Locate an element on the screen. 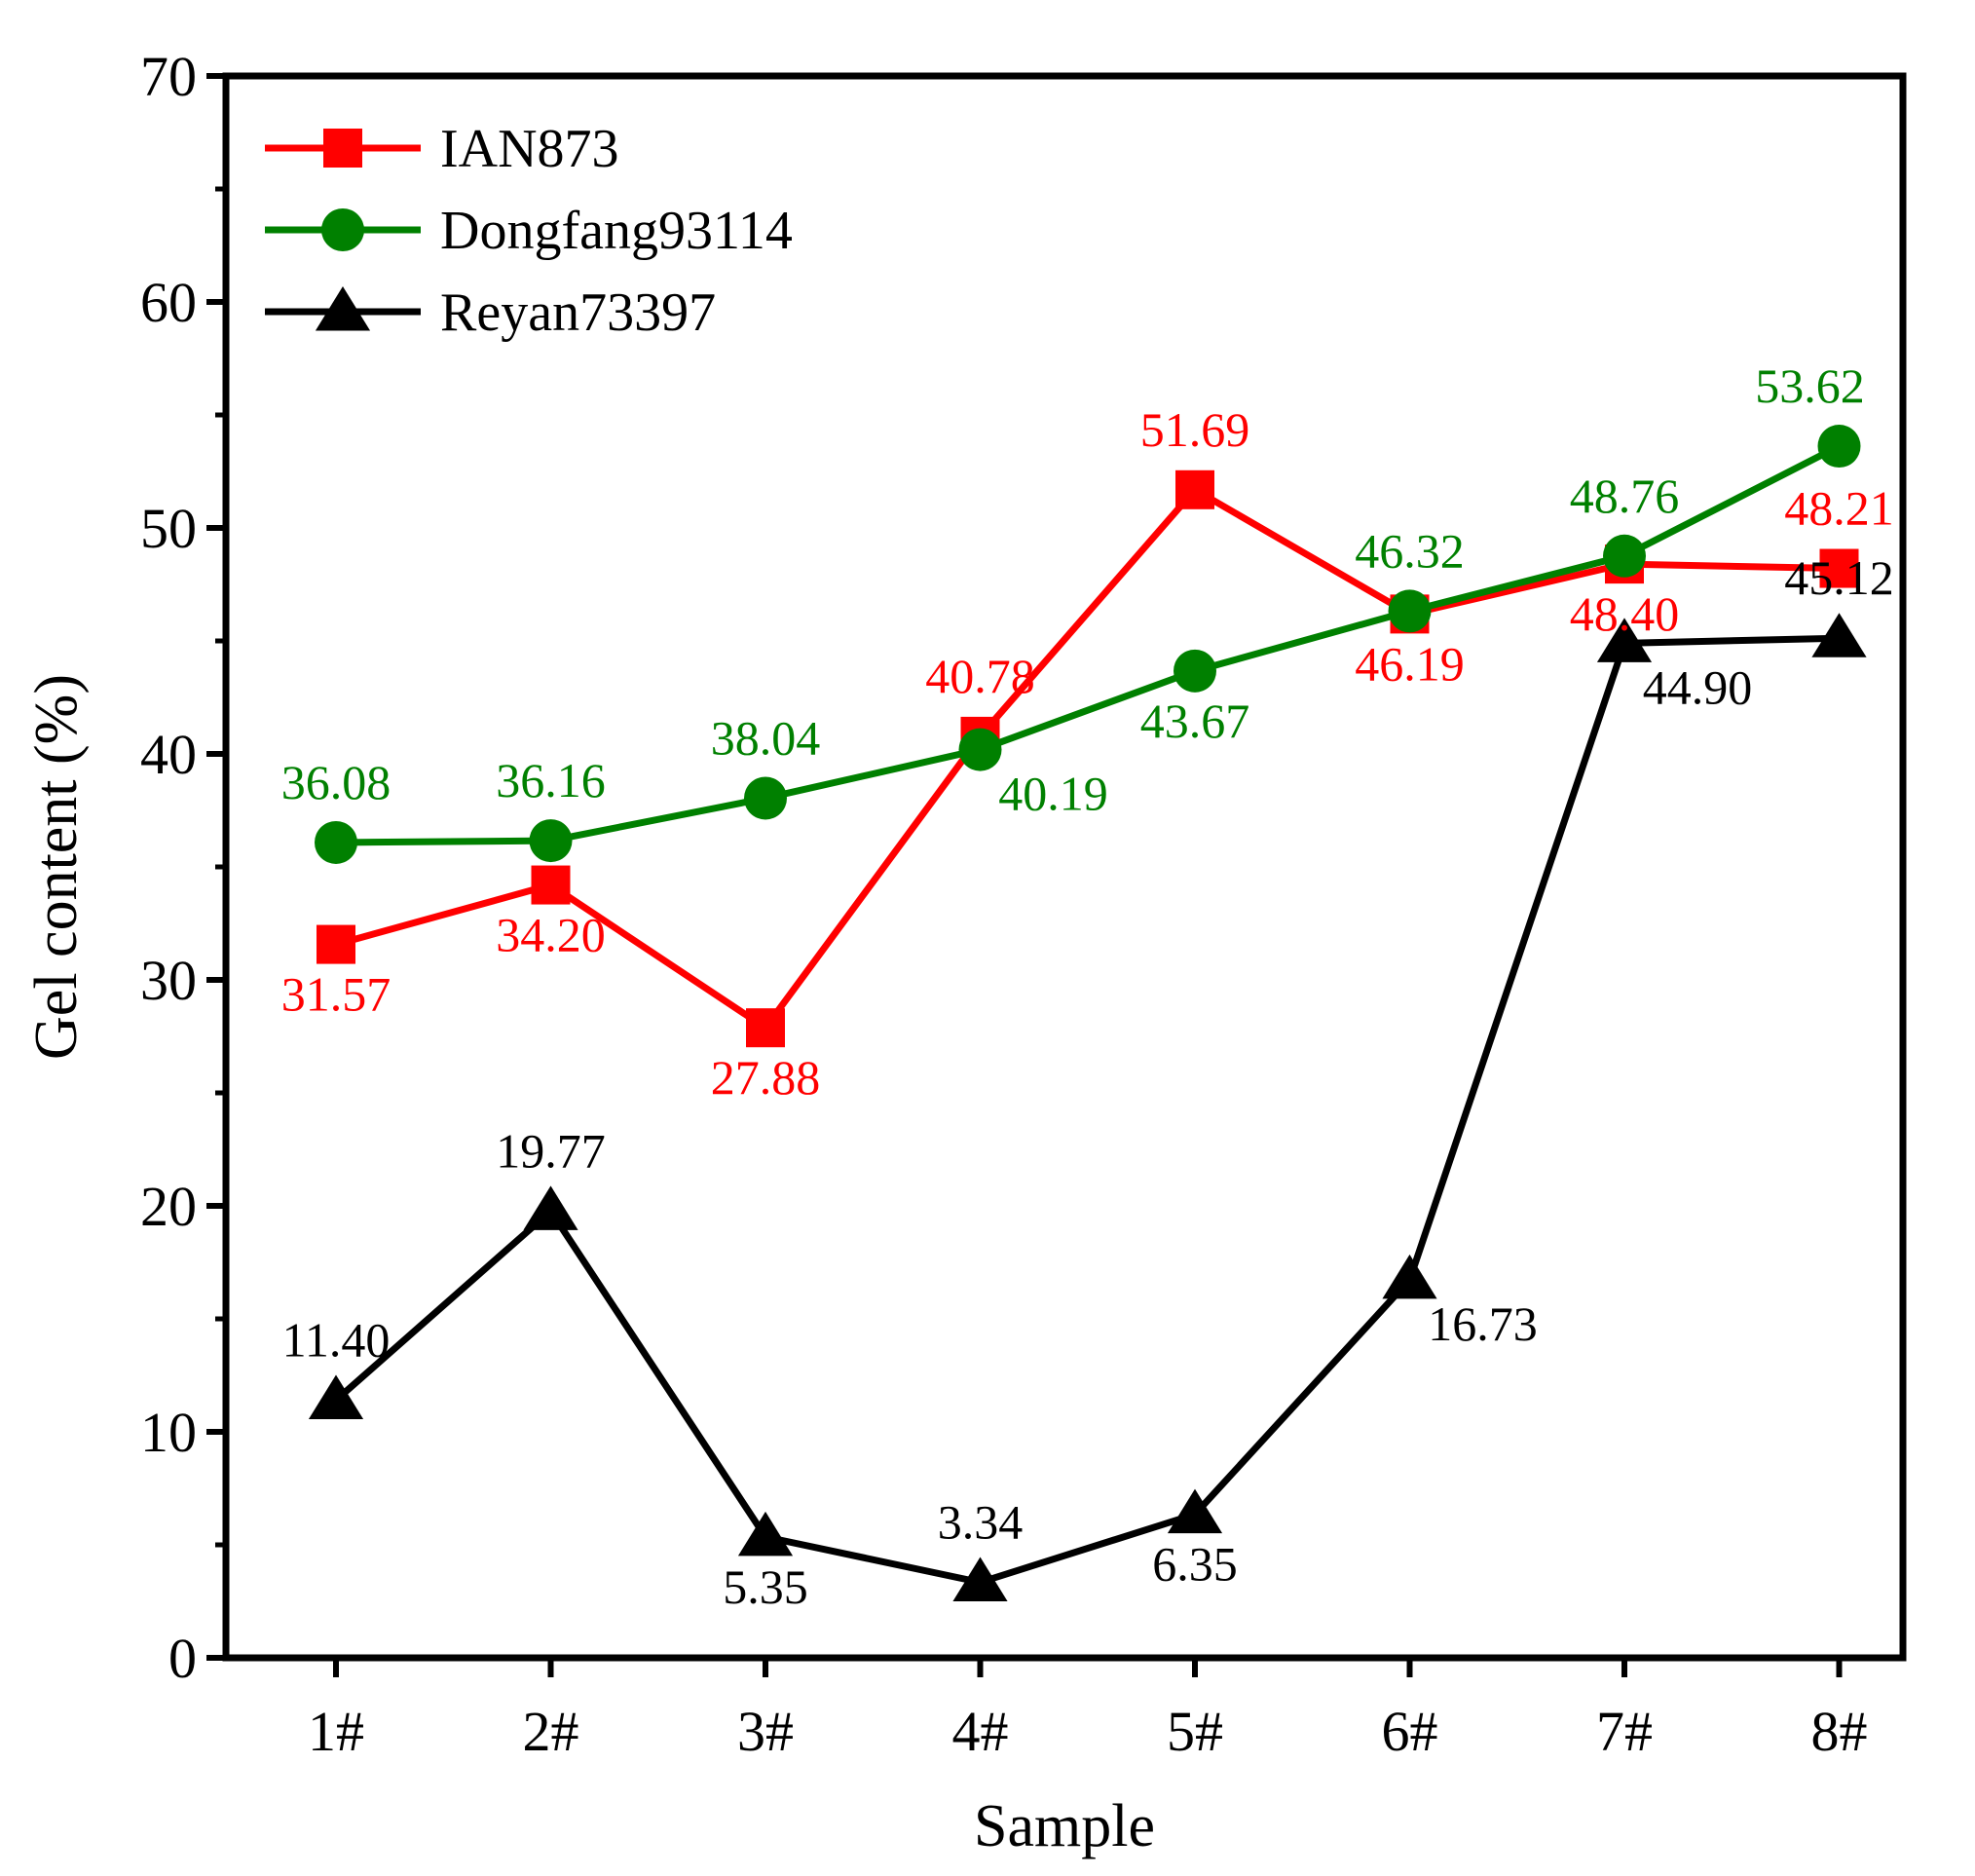  data-label-reyan73397: 6.35 is located at coordinates (1195, 1564).